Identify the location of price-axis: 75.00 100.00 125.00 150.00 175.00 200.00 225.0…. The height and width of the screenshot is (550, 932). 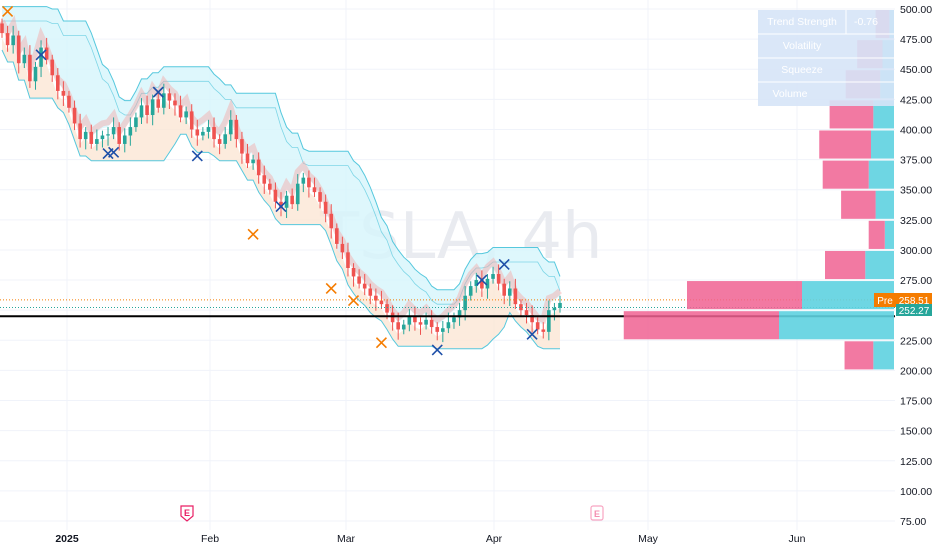
(916, 266).